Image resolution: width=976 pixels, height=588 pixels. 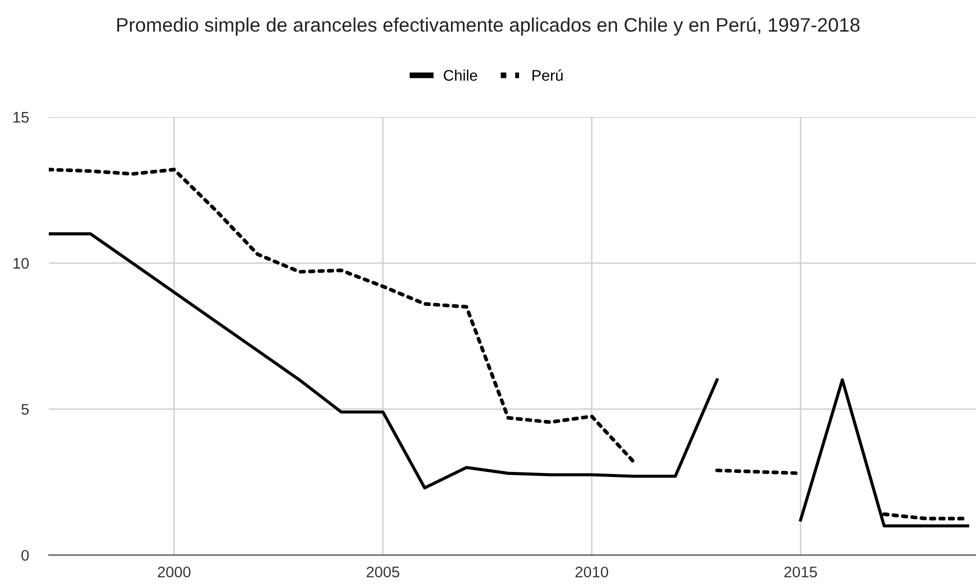 I want to click on y-tick-label: 15, so click(x=21, y=117).